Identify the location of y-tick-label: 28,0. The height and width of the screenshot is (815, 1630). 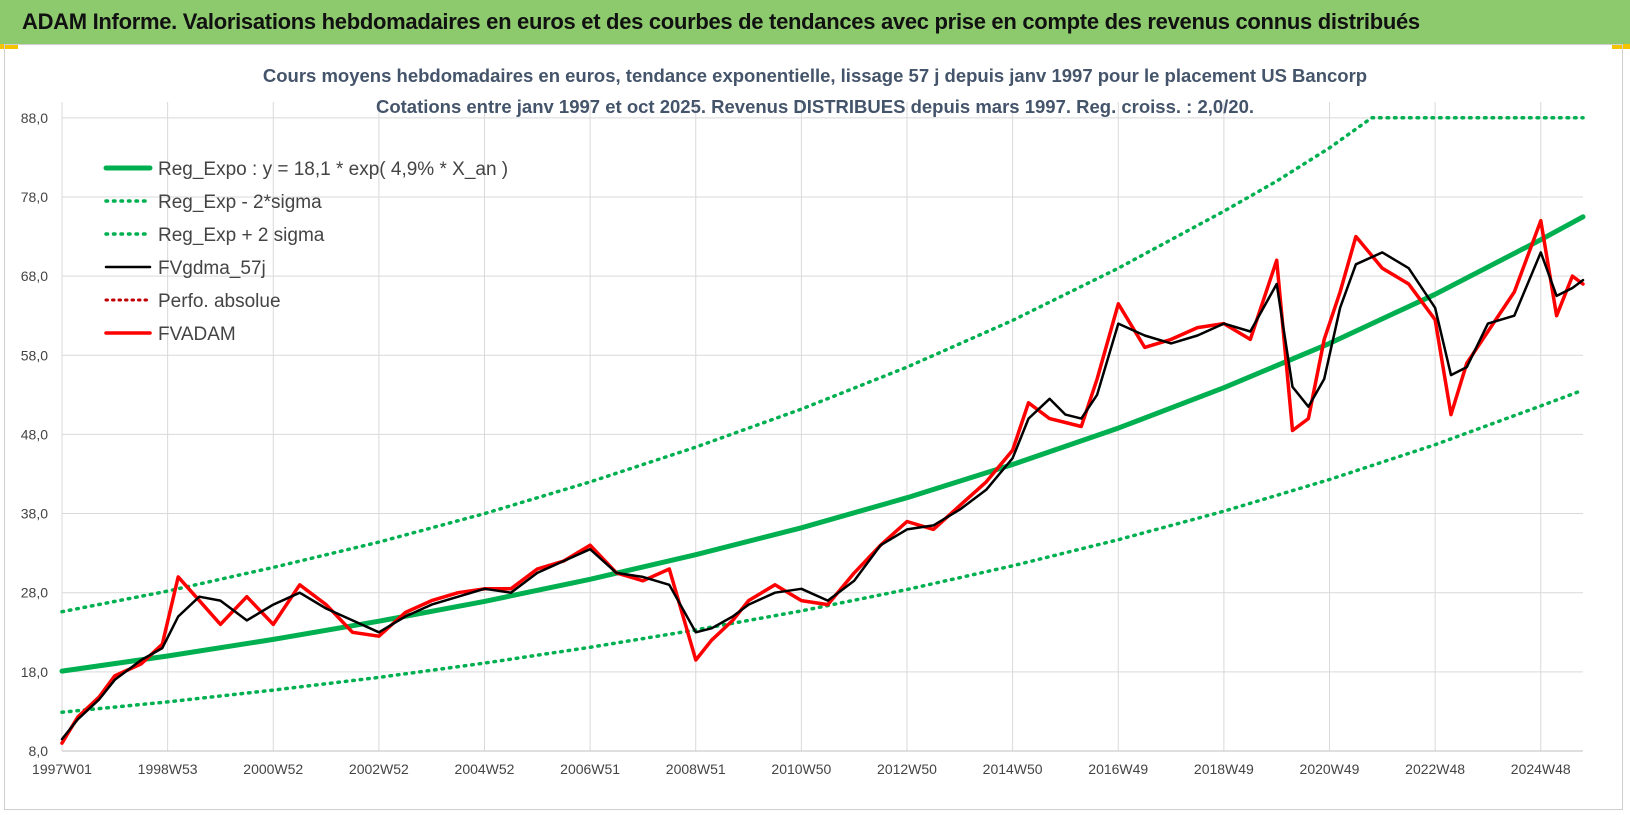
(34, 593).